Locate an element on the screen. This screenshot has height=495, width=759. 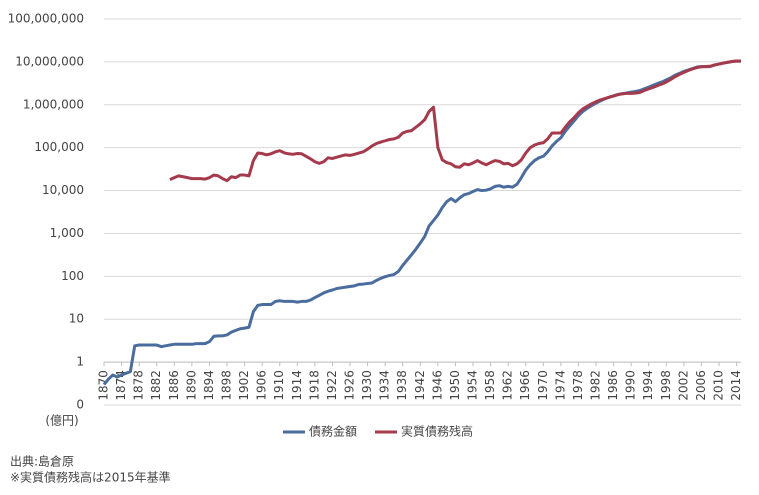
y-tick-label: 1 is located at coordinates (80, 362).